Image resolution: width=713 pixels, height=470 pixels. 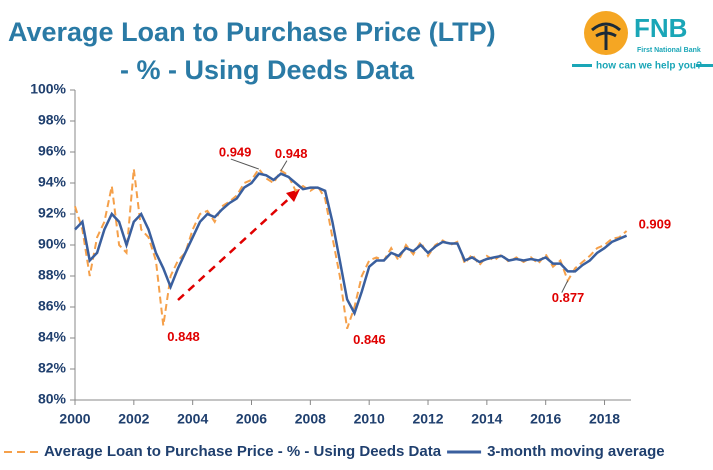 I want to click on y-tick-label: 96%, so click(x=52, y=151).